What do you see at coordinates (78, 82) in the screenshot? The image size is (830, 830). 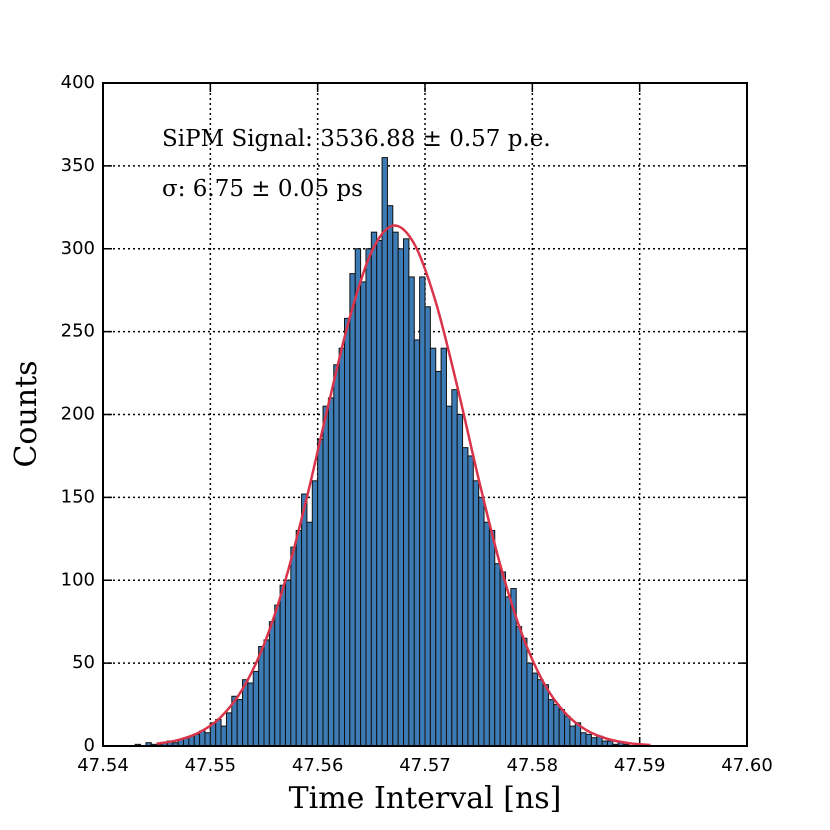 I see `y-tick-label: 400` at bounding box center [78, 82].